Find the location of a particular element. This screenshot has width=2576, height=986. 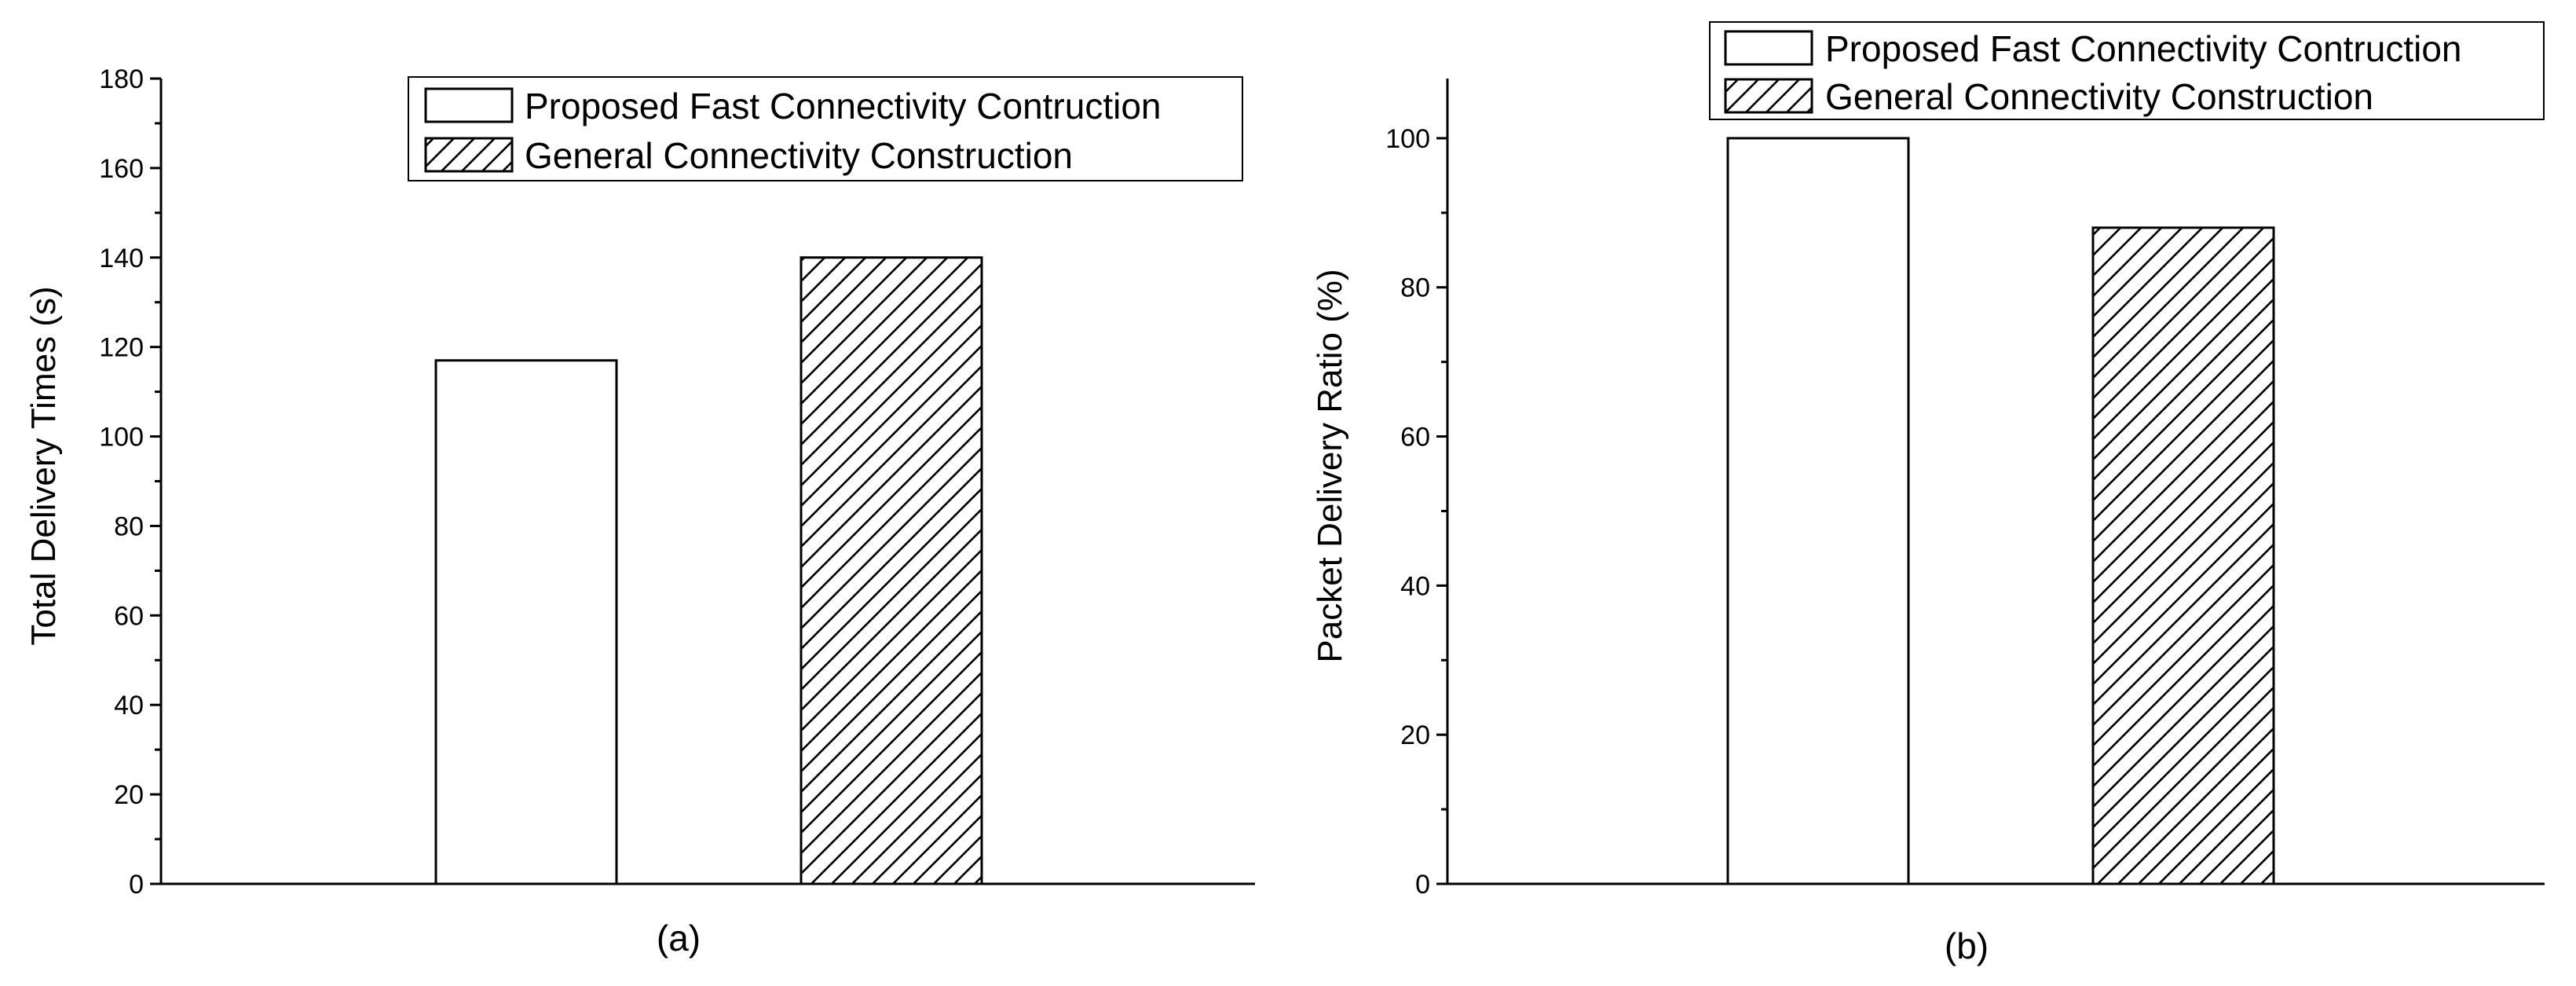

y-axis-title-wrap: Total Delivery Times (s) is located at coordinates (44, 465).